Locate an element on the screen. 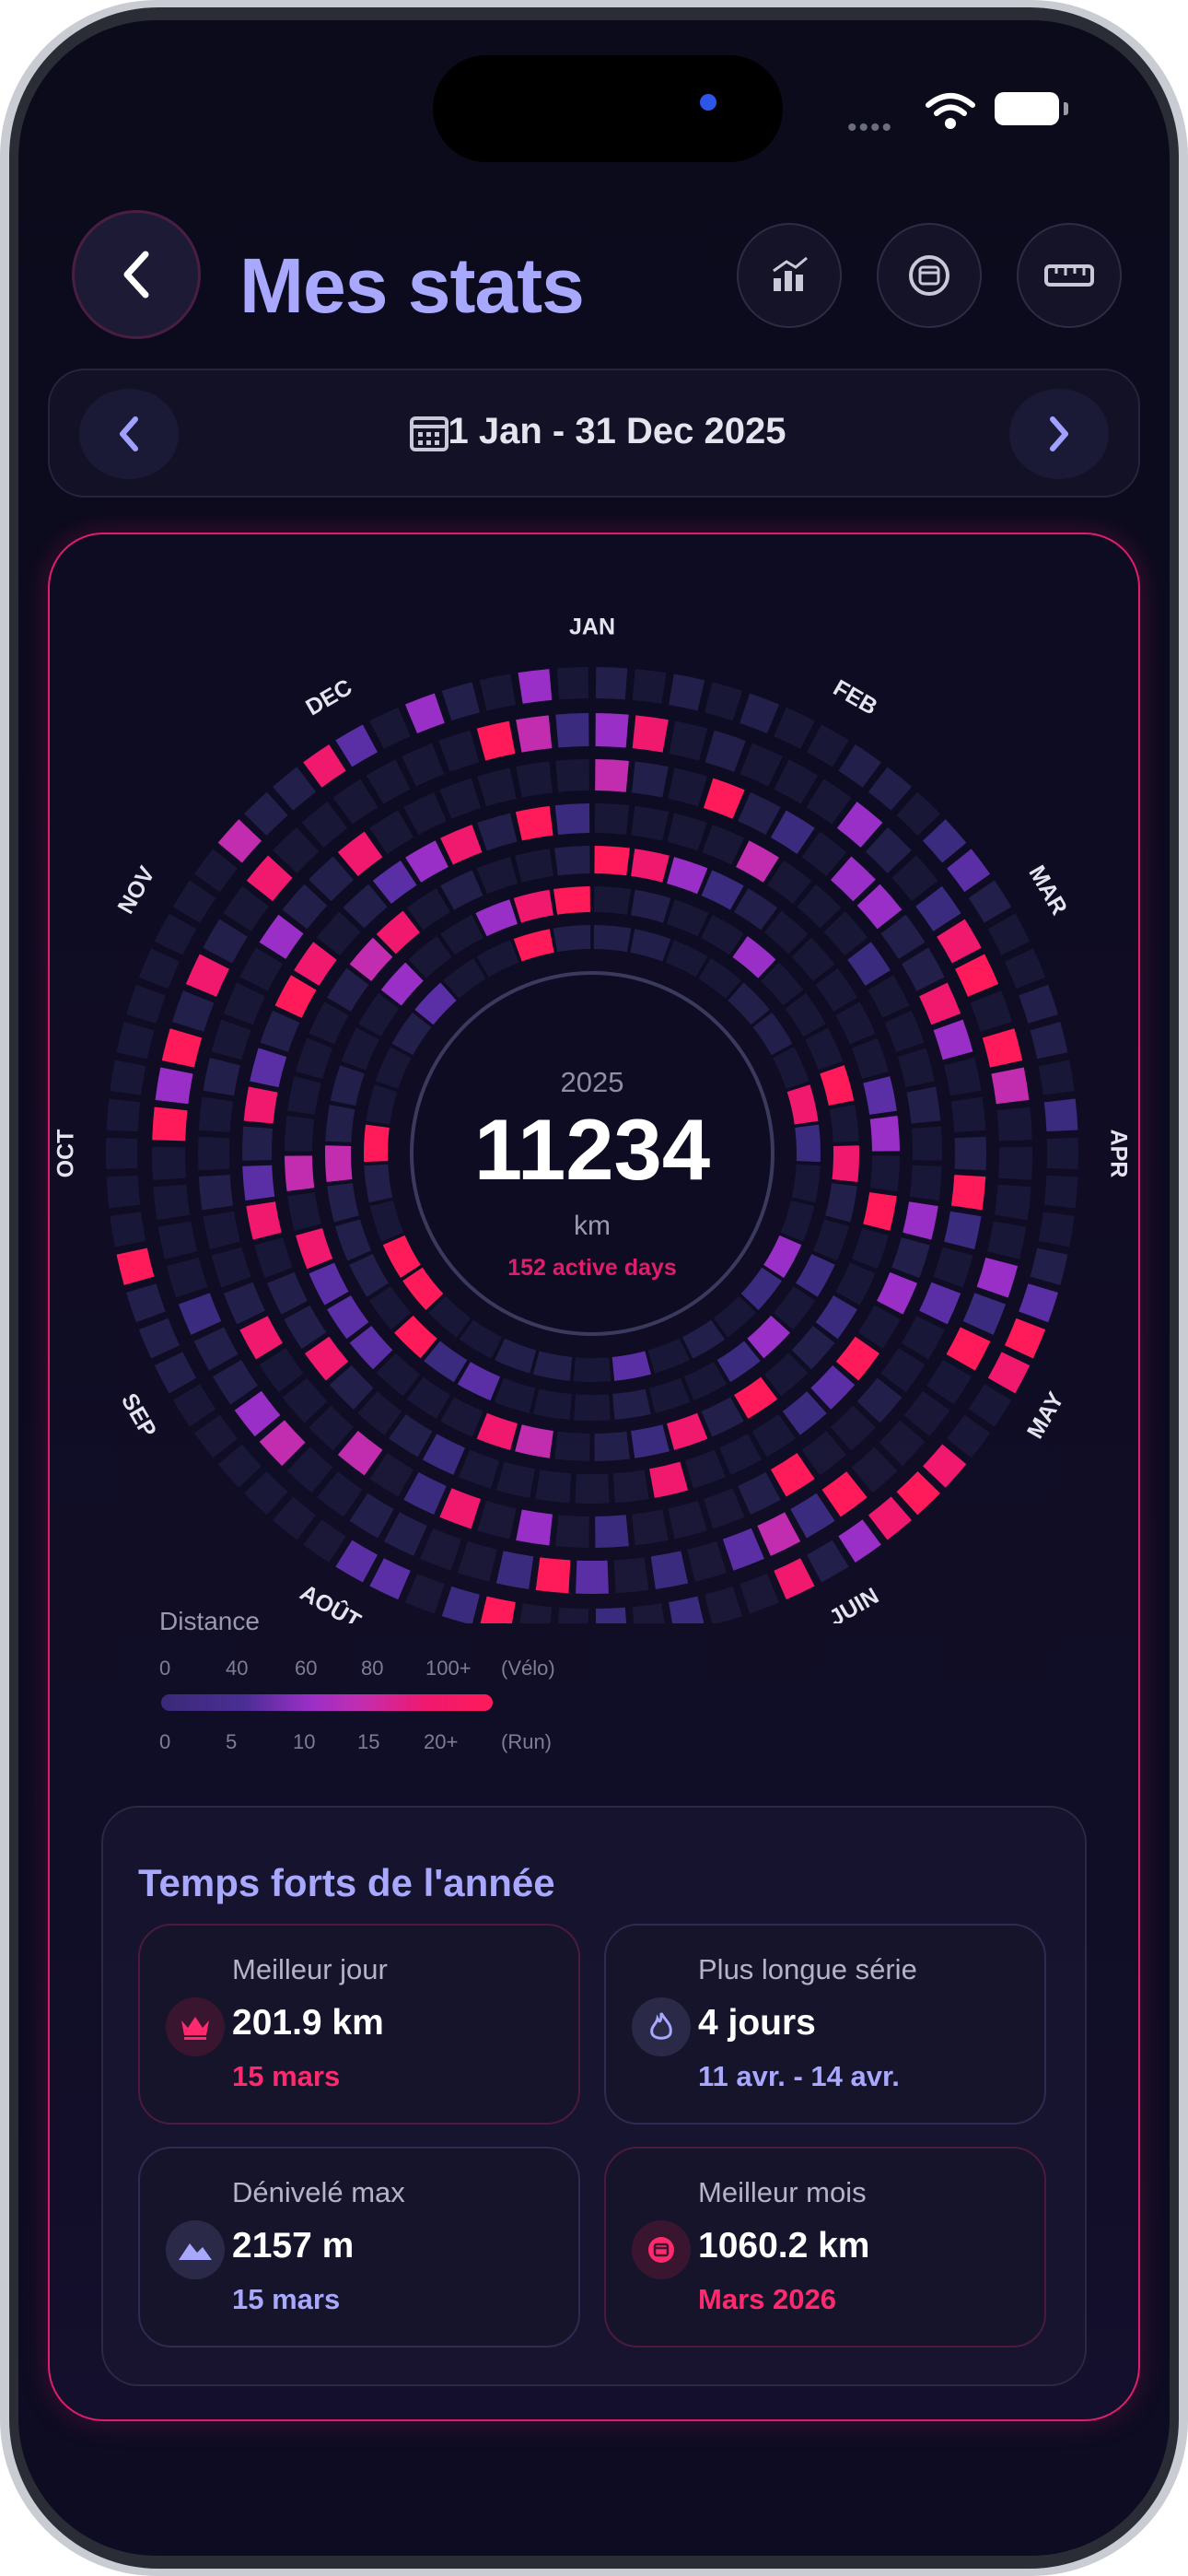  calendar-button is located at coordinates (929, 275).